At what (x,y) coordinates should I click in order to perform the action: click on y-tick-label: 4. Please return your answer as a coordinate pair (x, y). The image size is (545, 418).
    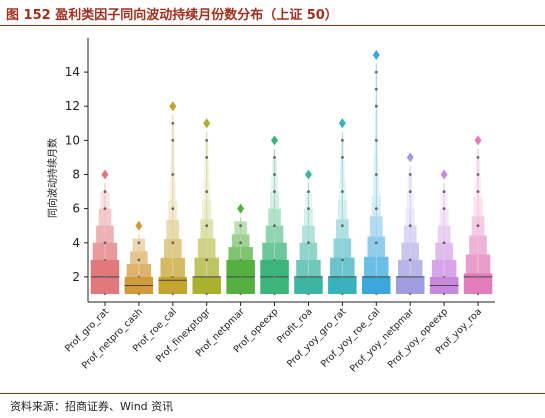
    Looking at the image, I should click on (76, 243).